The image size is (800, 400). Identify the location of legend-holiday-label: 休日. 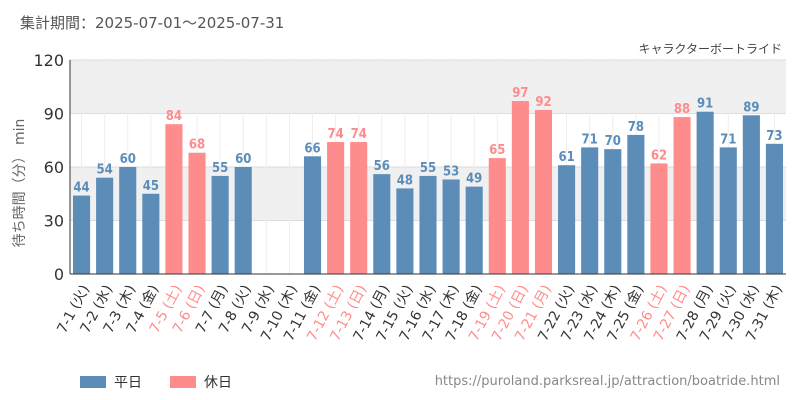
(218, 383).